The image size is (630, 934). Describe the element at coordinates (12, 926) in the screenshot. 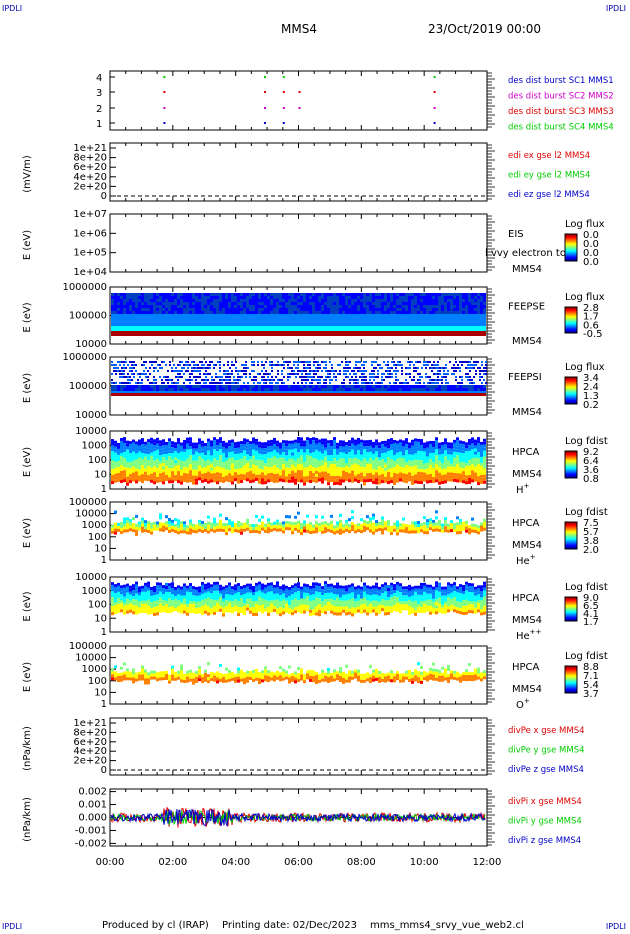

I see `corner-label-bottom-left: IPDLI` at that location.